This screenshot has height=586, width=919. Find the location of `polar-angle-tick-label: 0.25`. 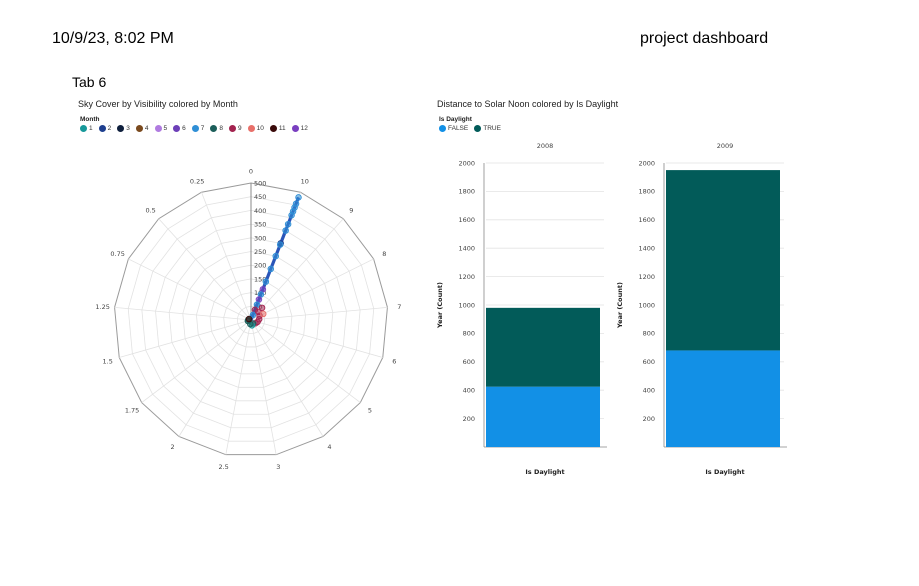

polar-angle-tick-label: 0.25 is located at coordinates (197, 182).